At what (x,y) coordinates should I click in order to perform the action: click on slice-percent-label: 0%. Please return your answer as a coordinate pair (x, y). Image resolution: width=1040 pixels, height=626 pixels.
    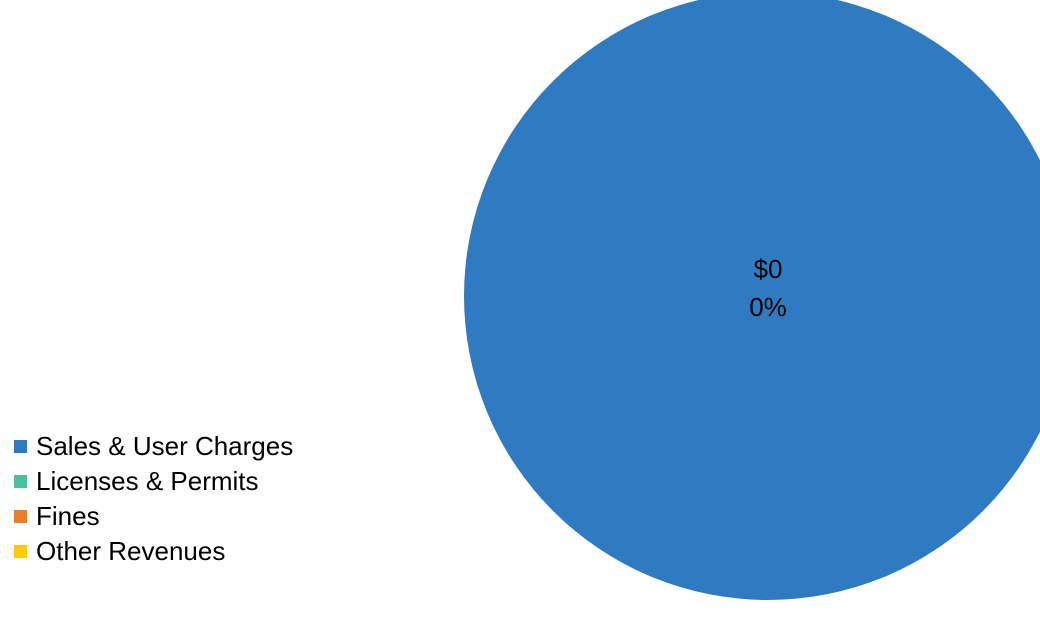
    Looking at the image, I should click on (768, 307).